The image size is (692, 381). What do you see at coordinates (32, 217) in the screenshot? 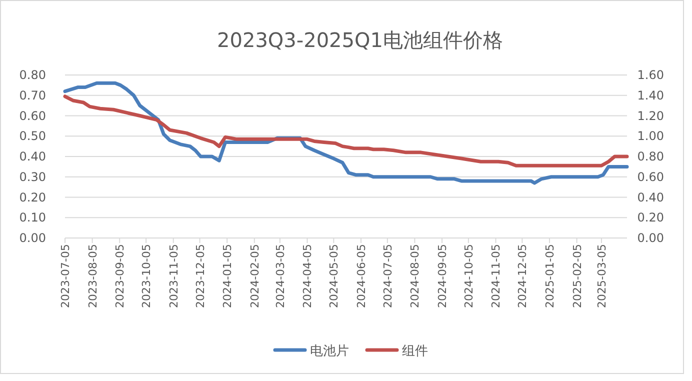
I see `y-tick-label: 0.10` at bounding box center [32, 217].